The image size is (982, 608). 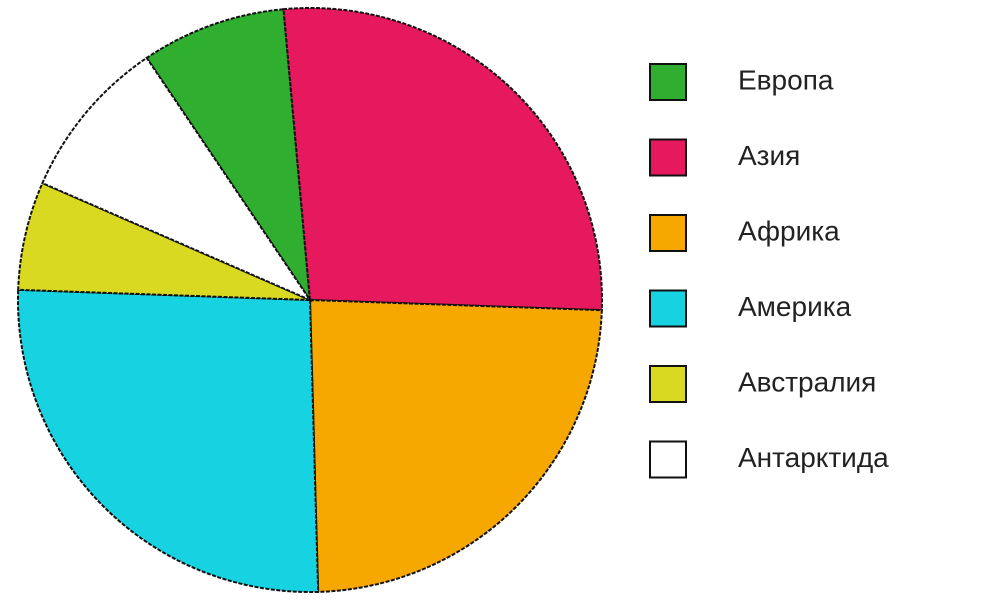 What do you see at coordinates (789, 230) in the screenshot?
I see `legend-label: Африка` at bounding box center [789, 230].